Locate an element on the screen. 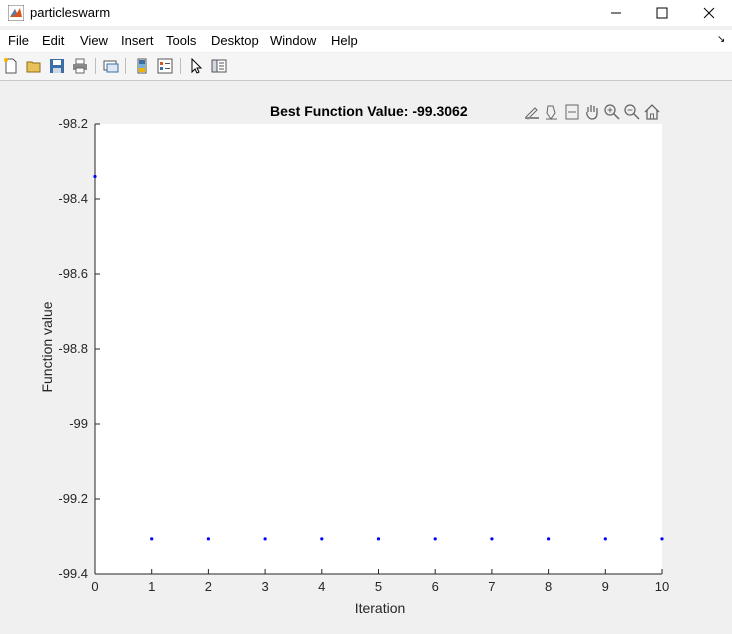  print-icon is located at coordinates (80, 66).